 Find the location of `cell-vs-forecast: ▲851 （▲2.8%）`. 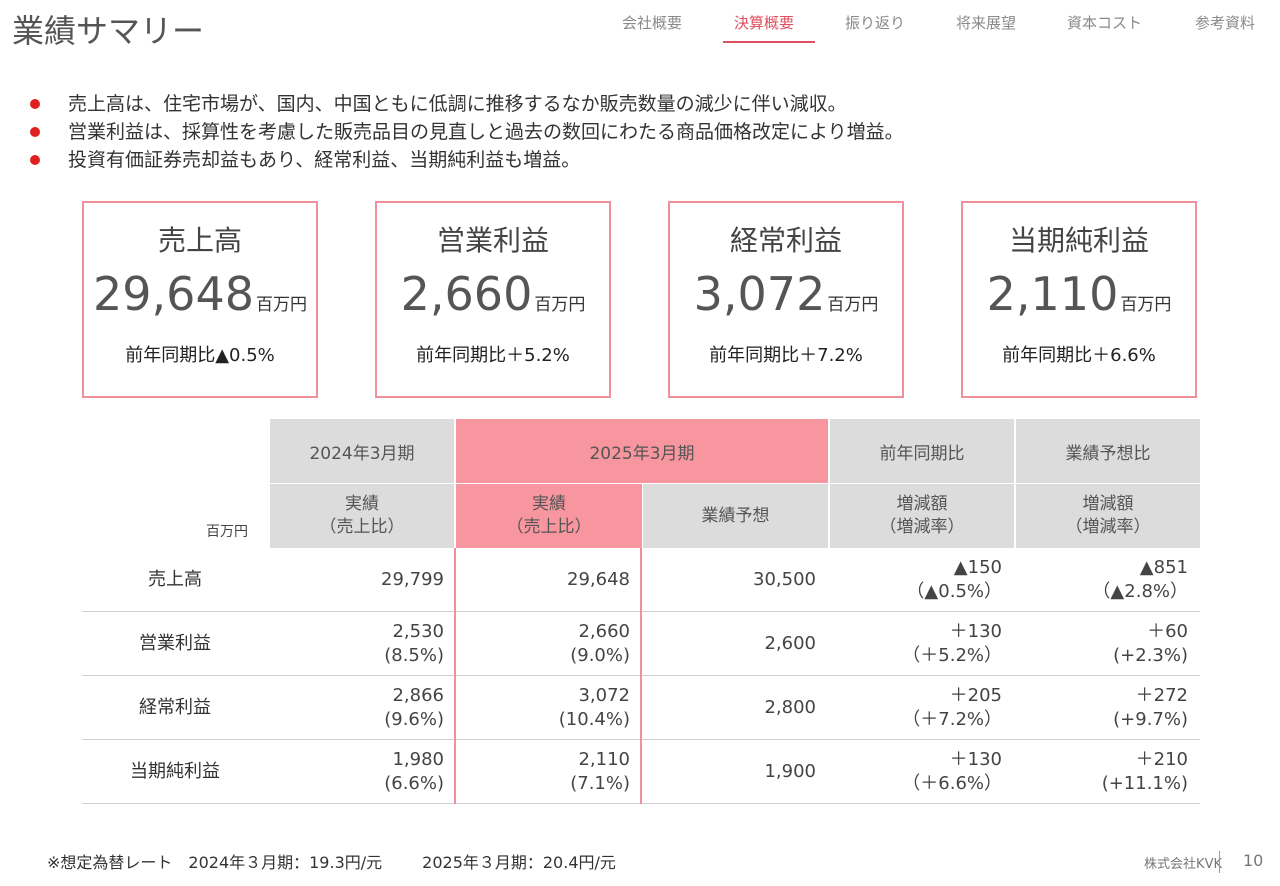

cell-vs-forecast: ▲851 （▲2.8%） is located at coordinates (1140, 579).